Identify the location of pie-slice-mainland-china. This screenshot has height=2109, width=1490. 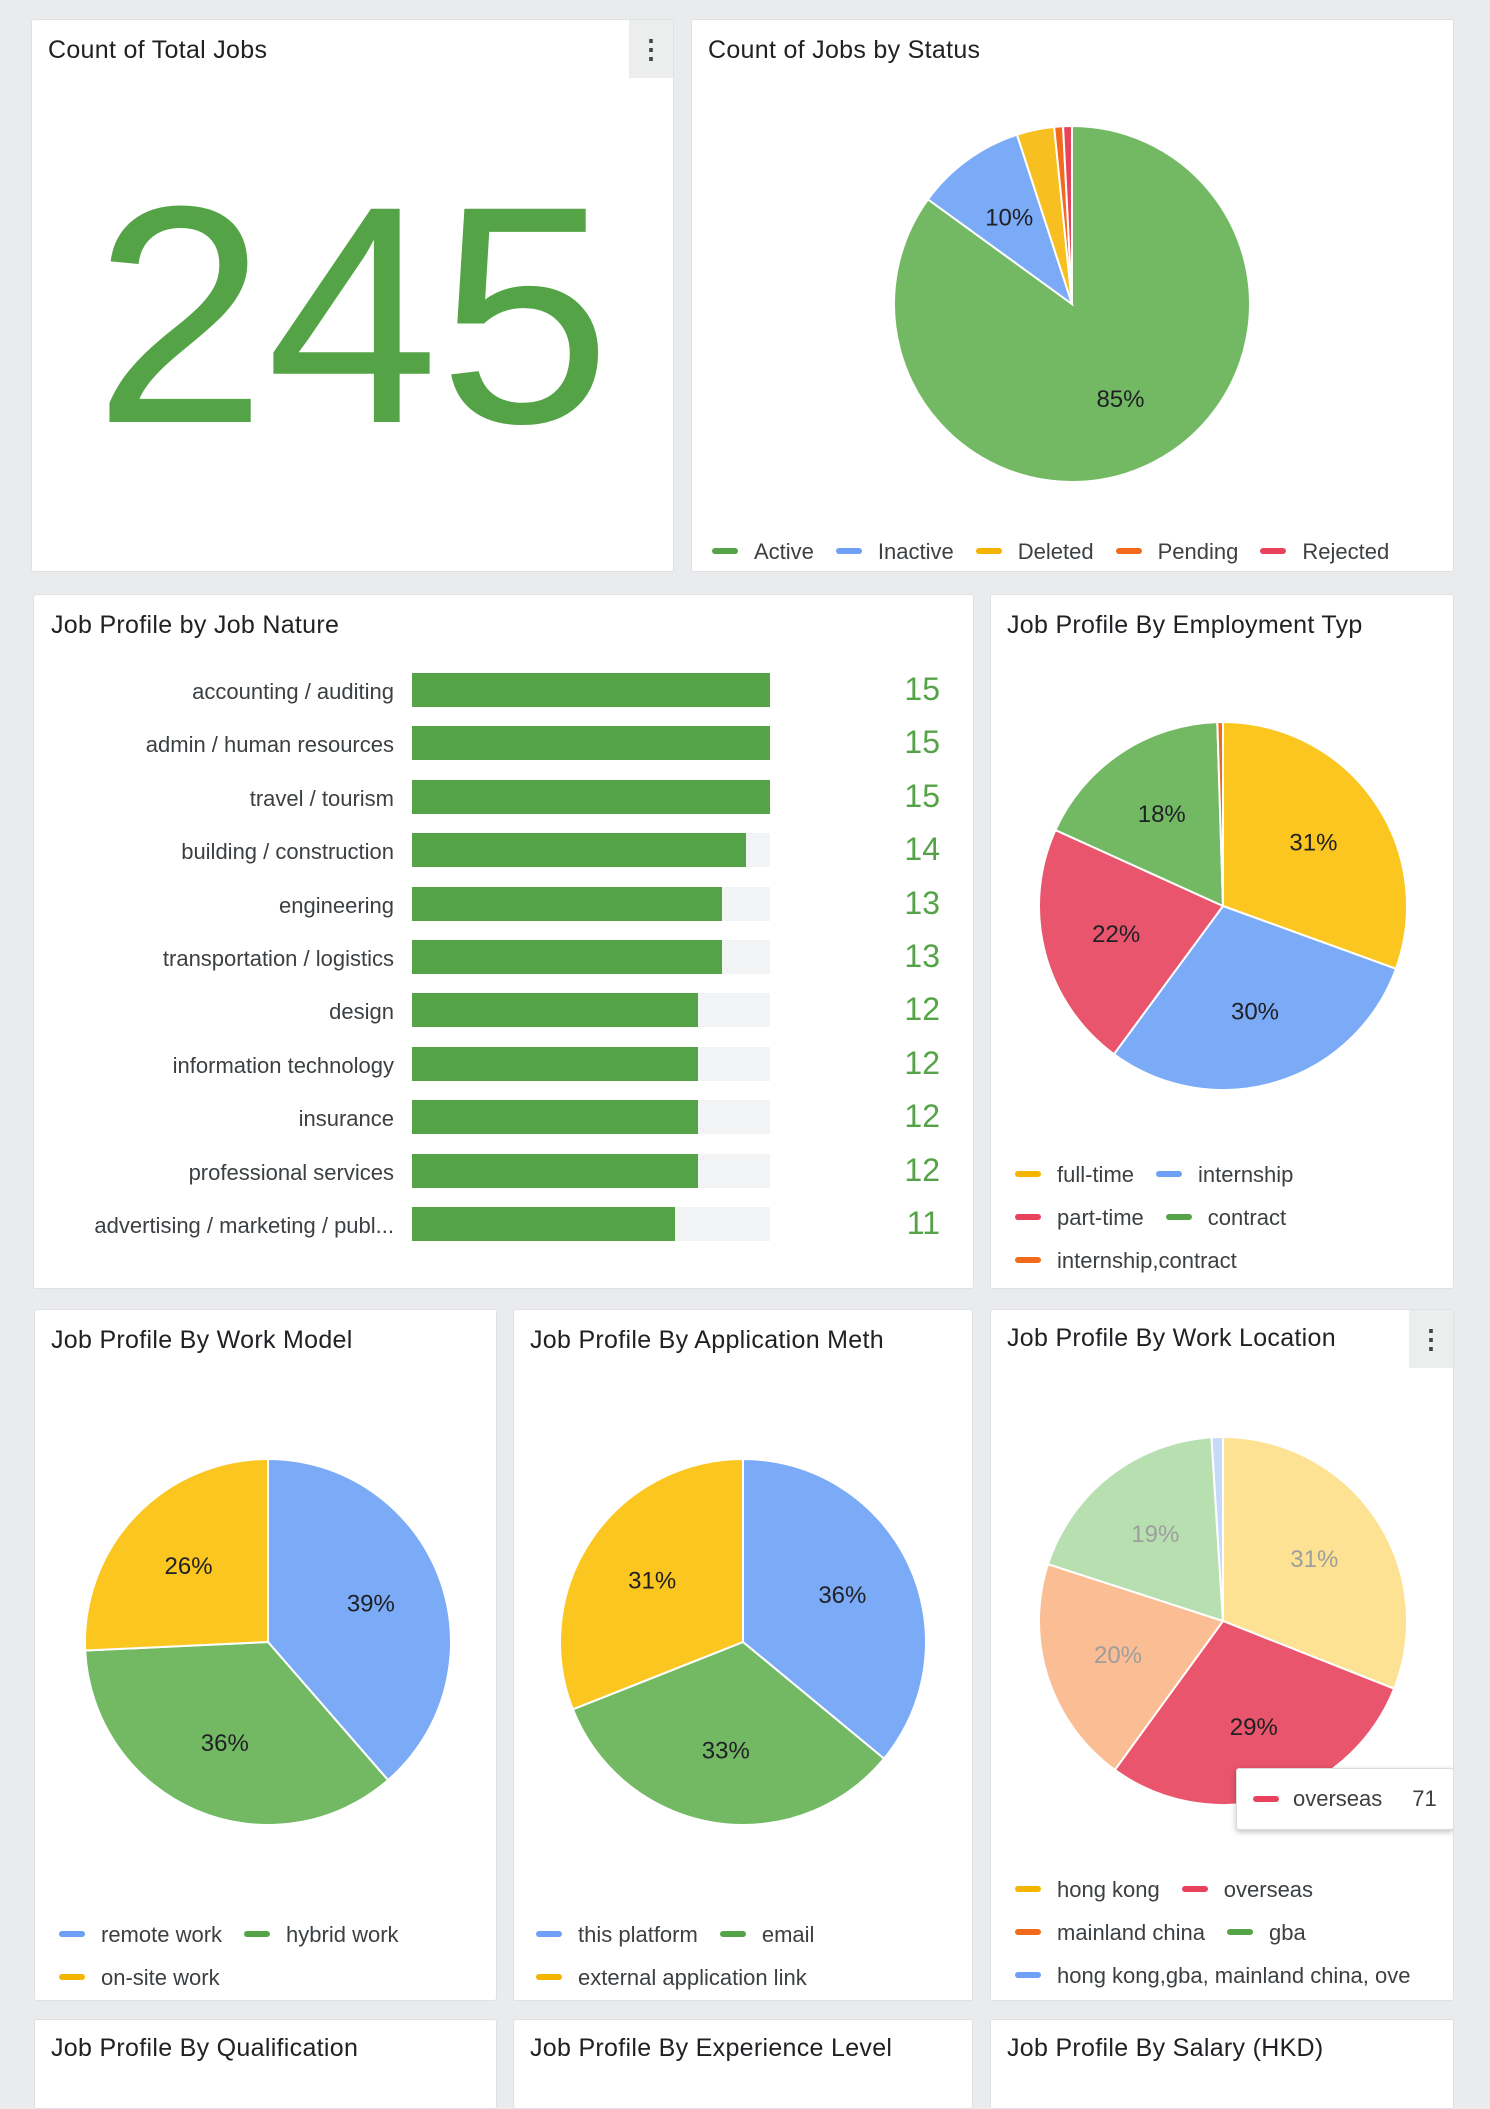
(1131, 1667).